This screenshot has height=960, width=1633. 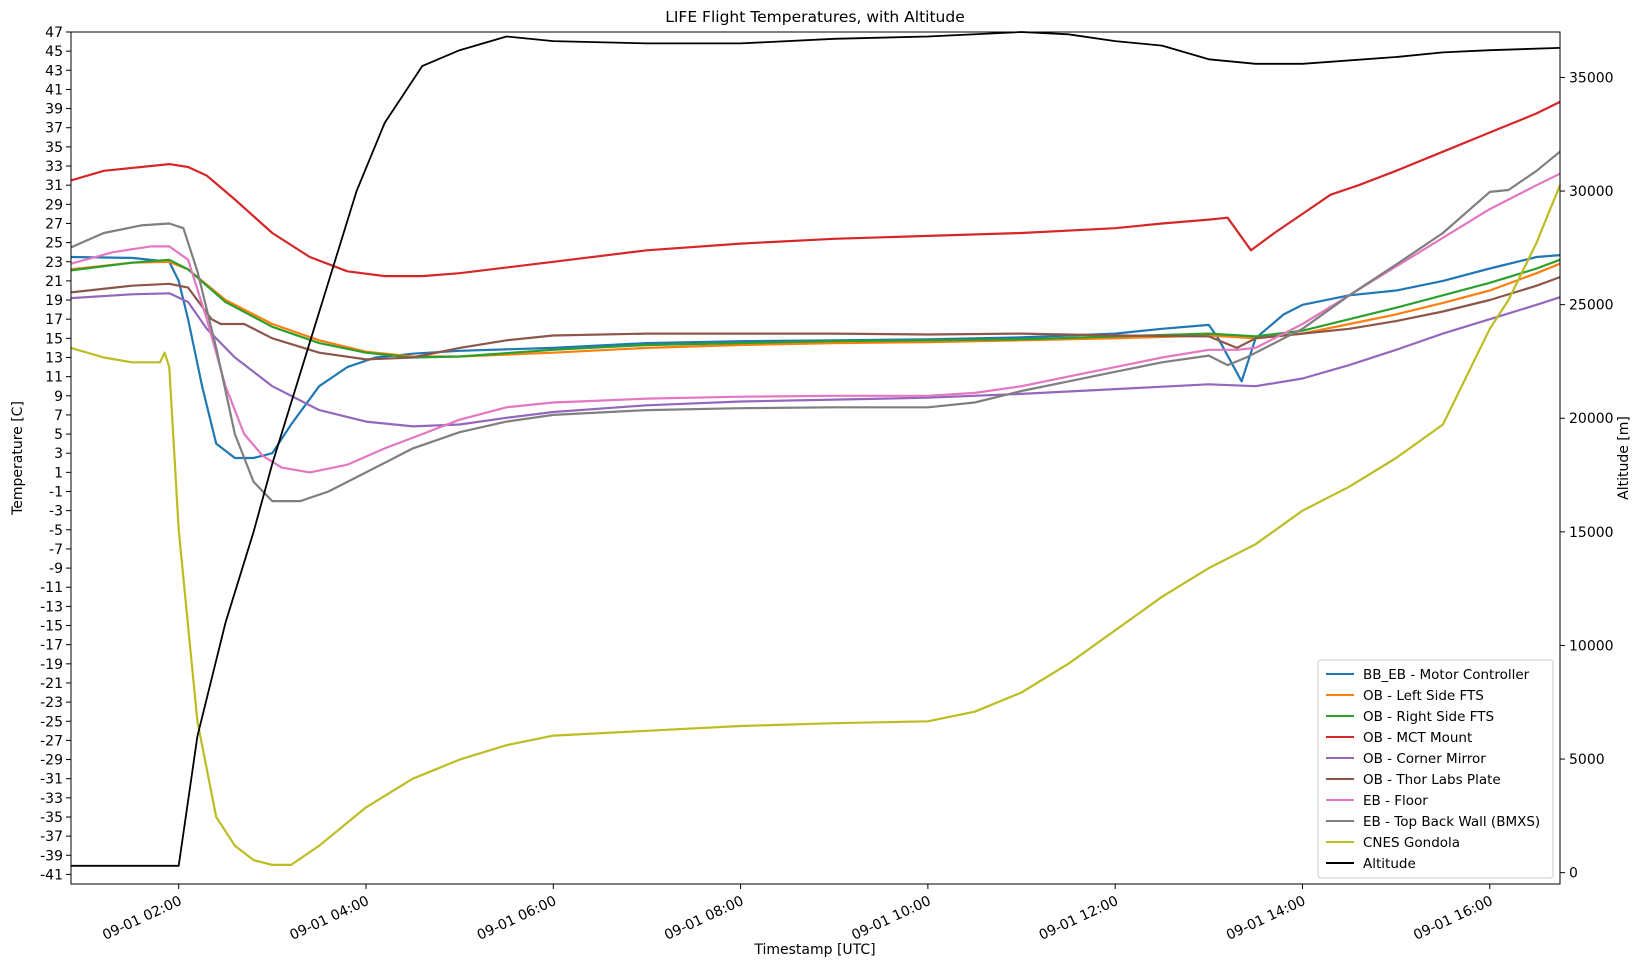 I want to click on legend-label-3: OB - MCT Mount, so click(x=1417, y=738).